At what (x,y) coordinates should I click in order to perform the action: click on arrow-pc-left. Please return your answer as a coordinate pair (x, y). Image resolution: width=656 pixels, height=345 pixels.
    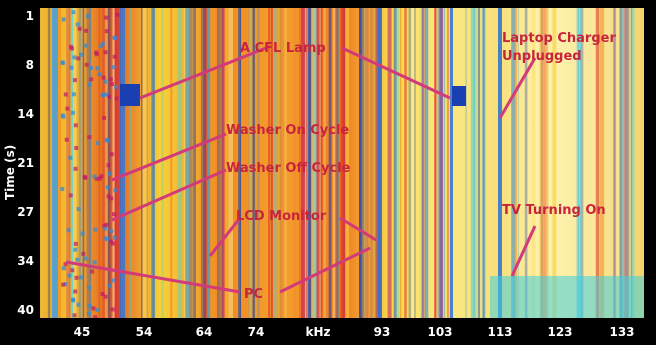
    Looking at the image, I should click on (153, 277).